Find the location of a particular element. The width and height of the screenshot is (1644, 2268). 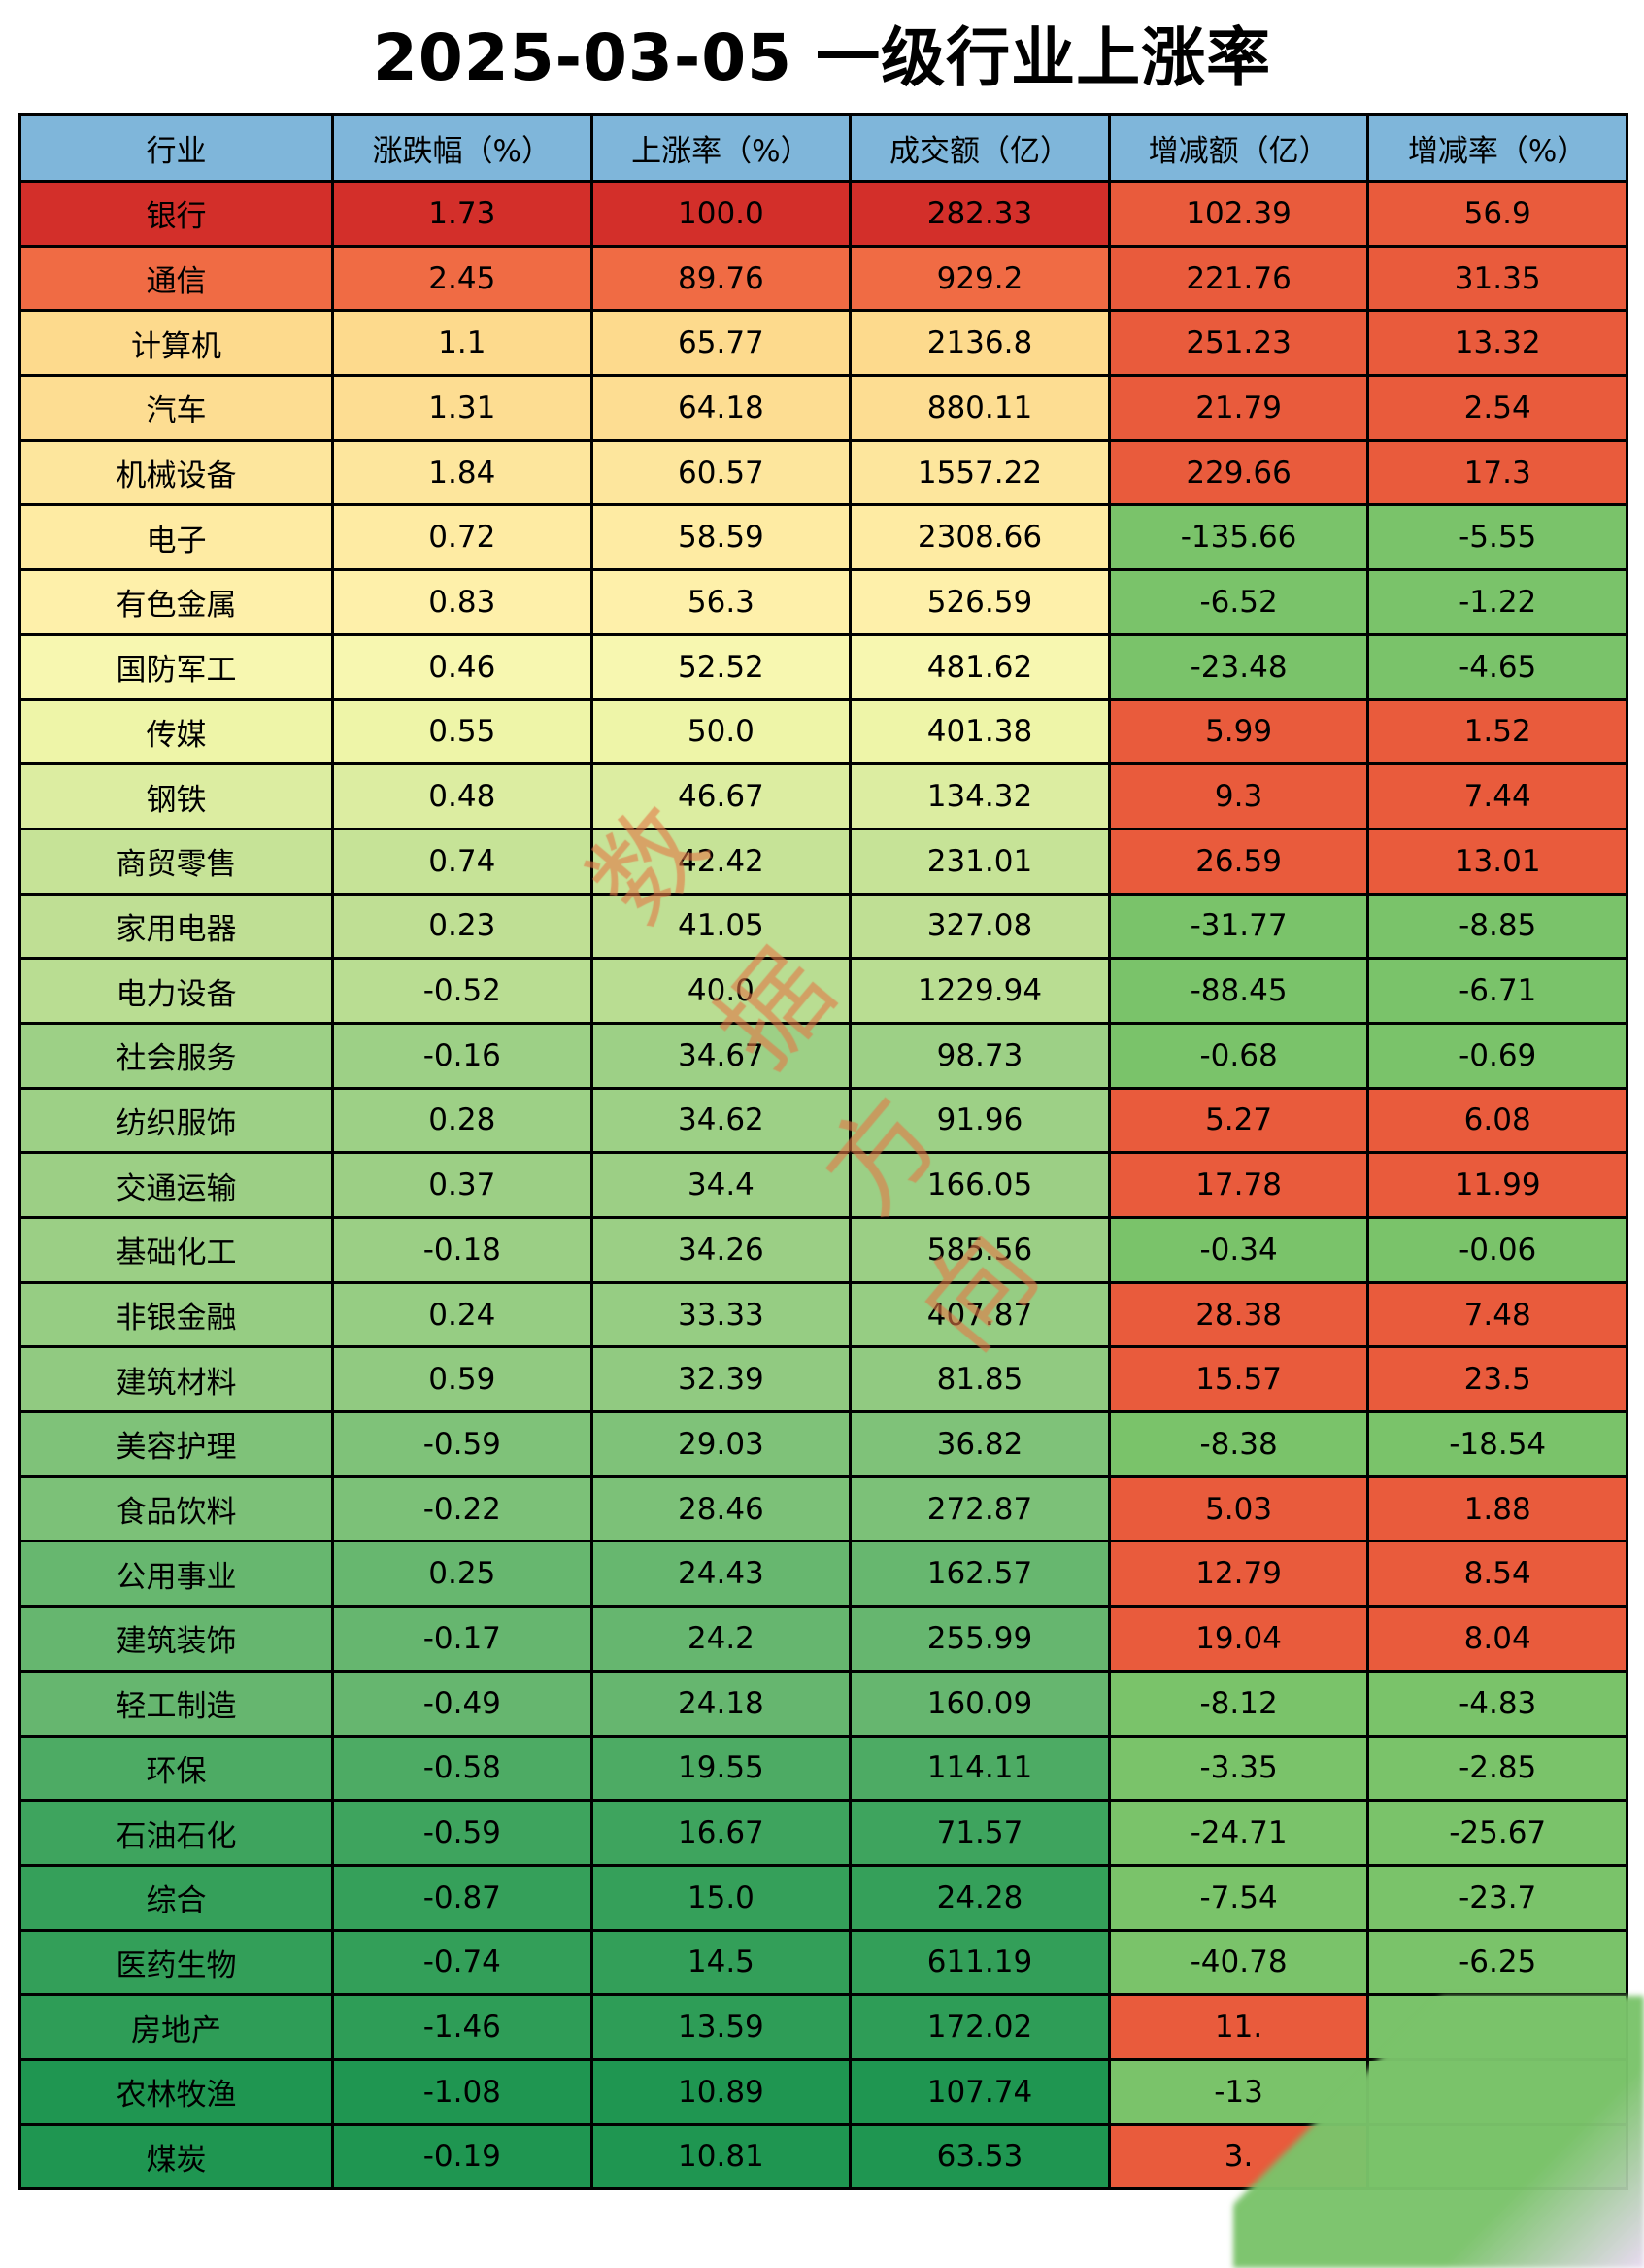

value-cell: -0.87 is located at coordinates (462, 1898).